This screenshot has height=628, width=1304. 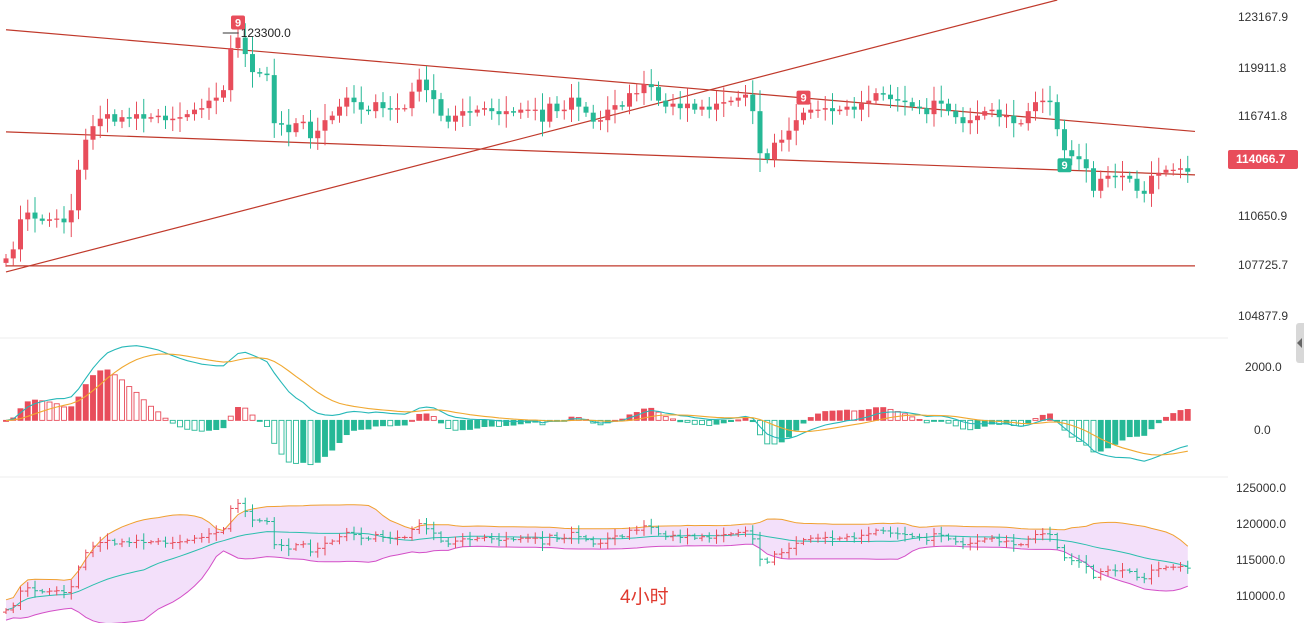 What do you see at coordinates (1261, 560) in the screenshot?
I see `bollinger-tick: 115000.0` at bounding box center [1261, 560].